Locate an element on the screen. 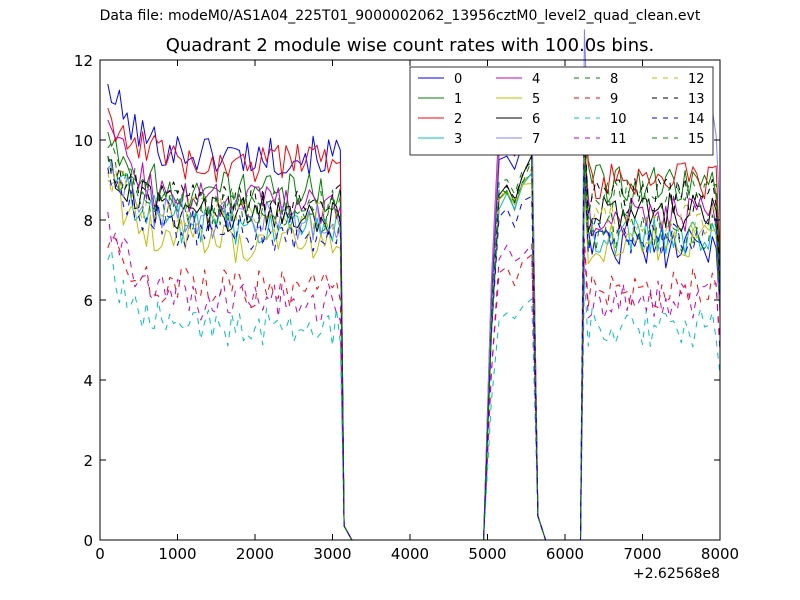 Image resolution: width=800 pixels, height=600 pixels. x-tick-label: 1000 is located at coordinates (177, 554).